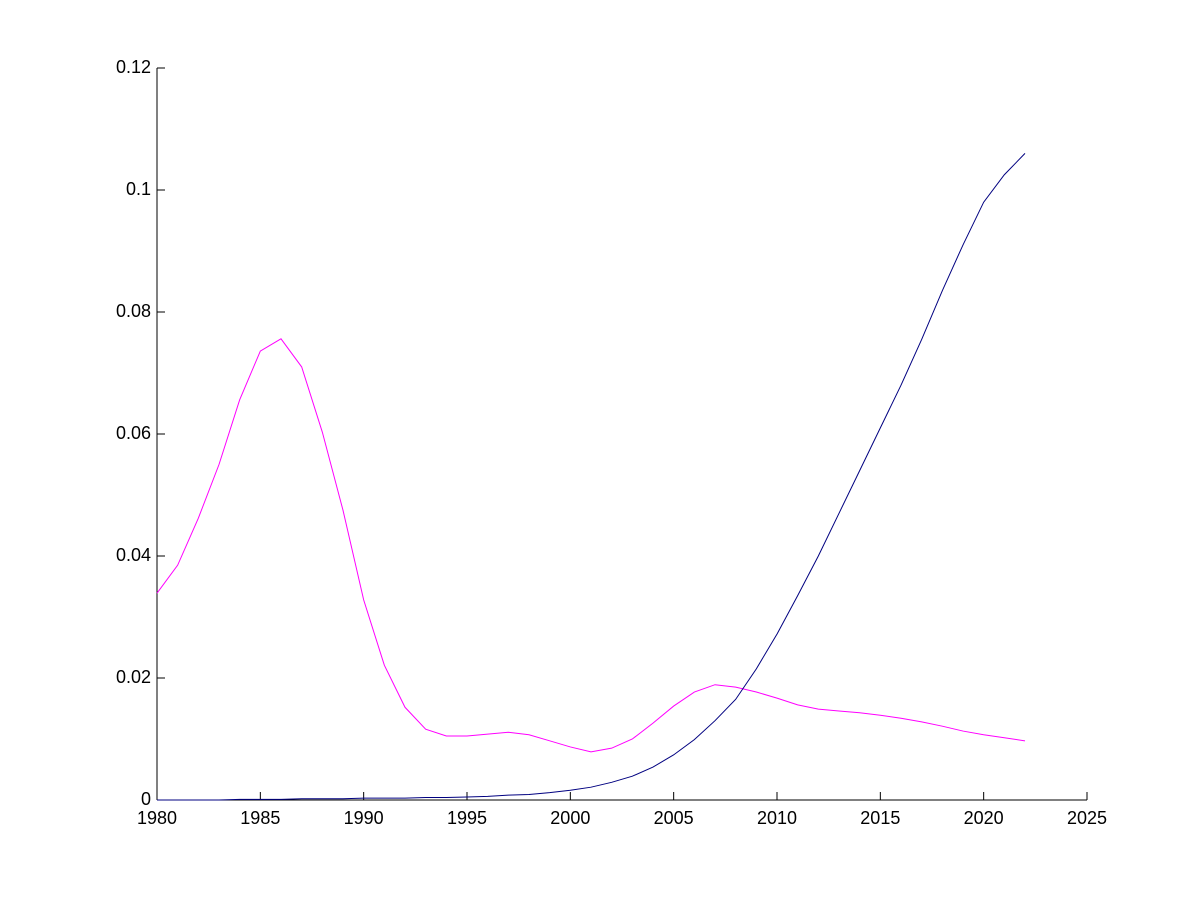 The height and width of the screenshot is (900, 1200). I want to click on x-tick-label: 2005, so click(674, 818).